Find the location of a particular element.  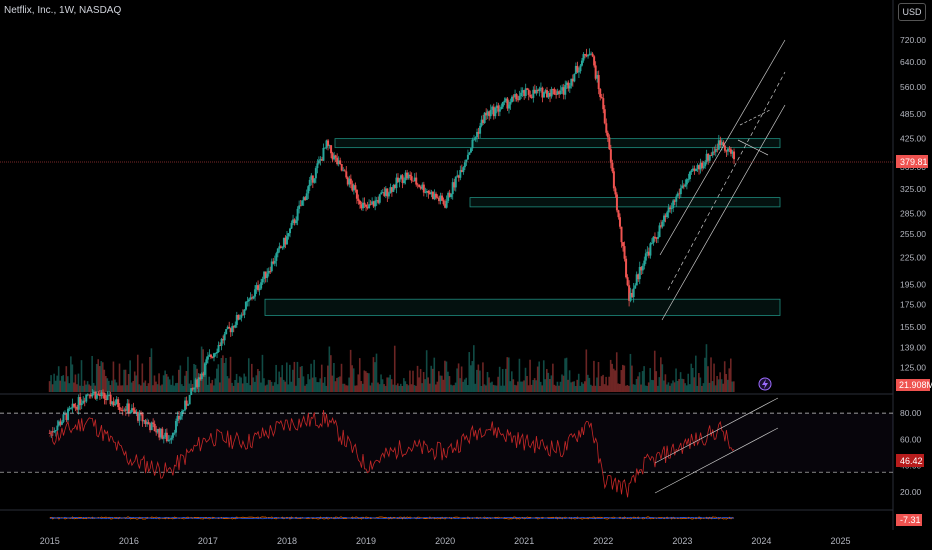

price-tick-label: 285.00 is located at coordinates (913, 213).